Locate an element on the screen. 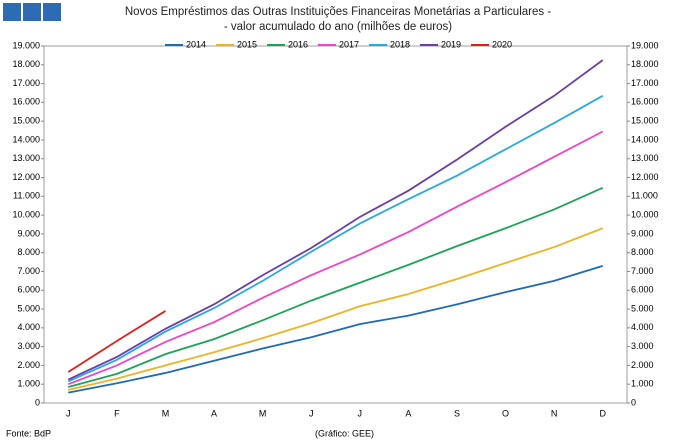 This screenshot has height=445, width=680. y2-tick-label: 9.000 is located at coordinates (642, 233).